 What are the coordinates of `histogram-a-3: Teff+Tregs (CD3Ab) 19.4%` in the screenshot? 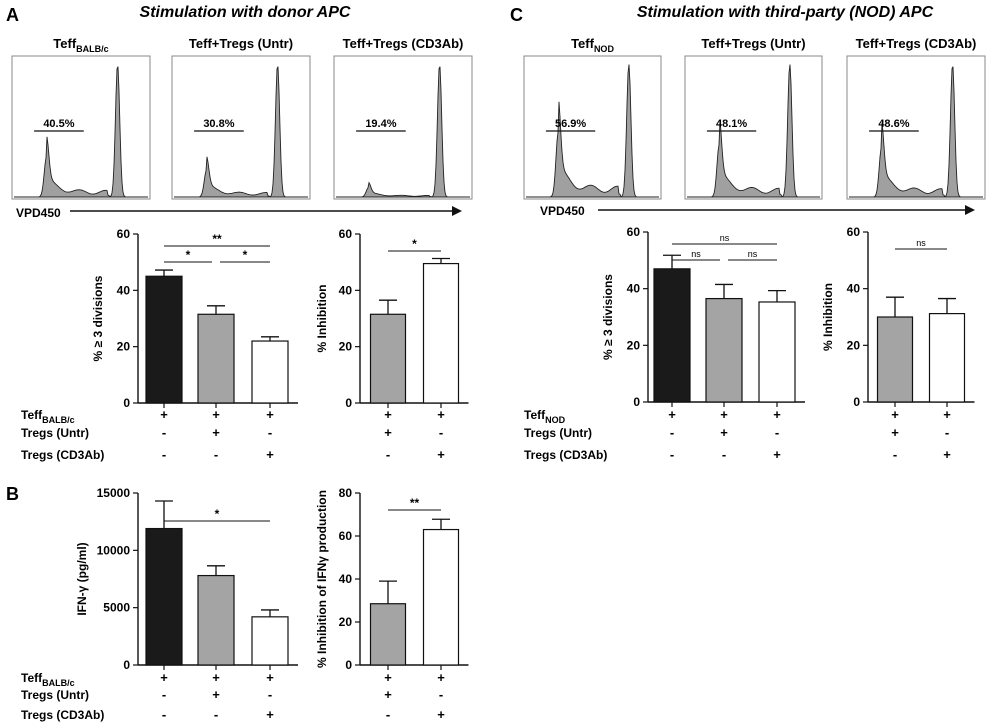 It's located at (403, 118).